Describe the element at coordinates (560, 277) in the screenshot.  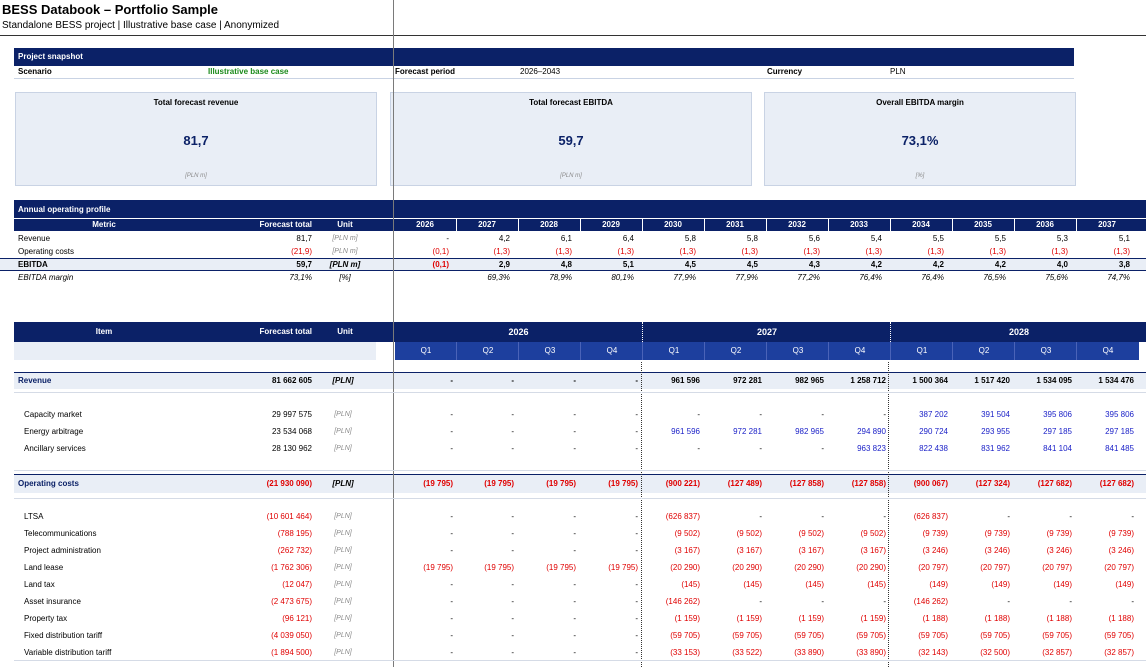
I see `annual-value-cell: 78,9%` at that location.